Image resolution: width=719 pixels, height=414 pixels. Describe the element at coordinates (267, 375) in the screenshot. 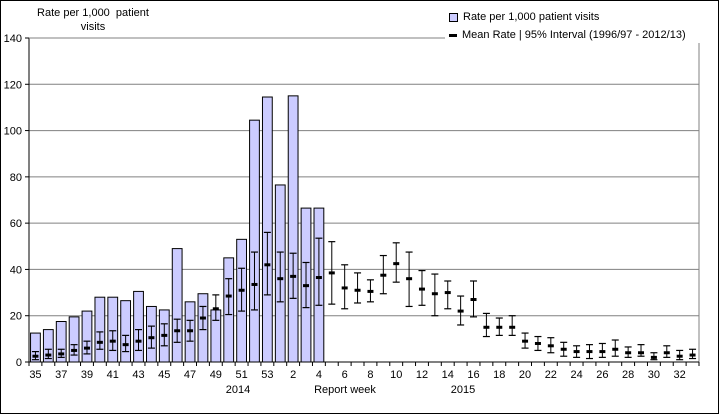

I see `svg-text: 53` at that location.